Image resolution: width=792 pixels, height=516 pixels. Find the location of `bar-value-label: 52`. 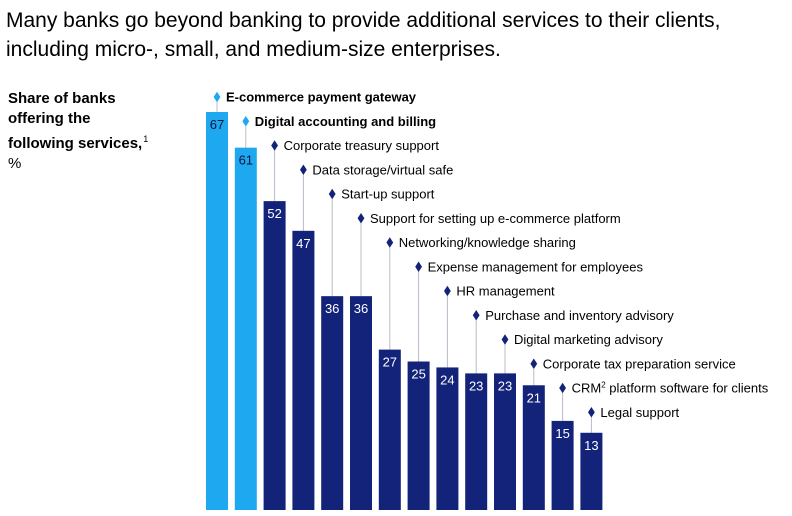

bar-value-label: 52 is located at coordinates (274, 213).